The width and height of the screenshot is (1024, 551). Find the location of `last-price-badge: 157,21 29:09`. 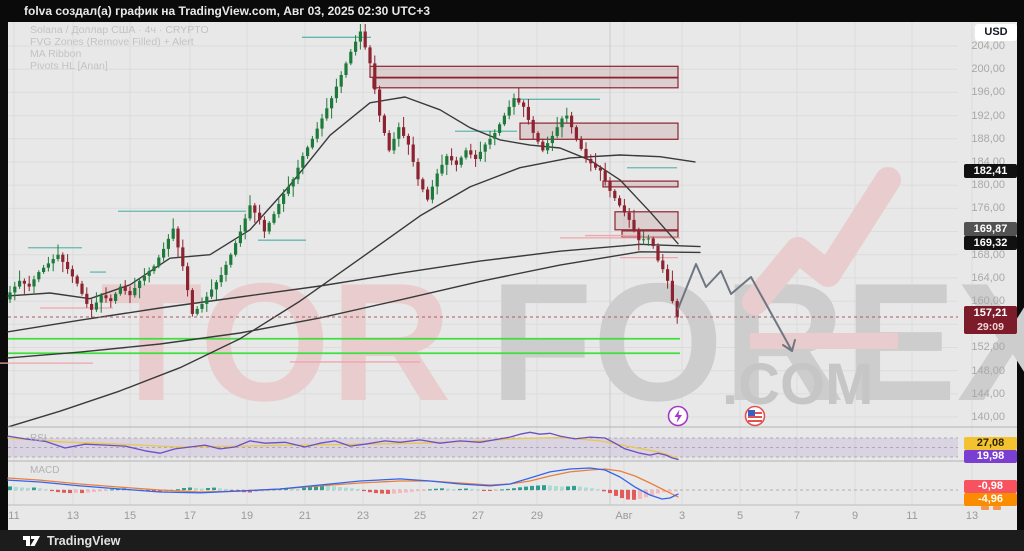

last-price-badge: 157,21 29:09 is located at coordinates (990, 320).